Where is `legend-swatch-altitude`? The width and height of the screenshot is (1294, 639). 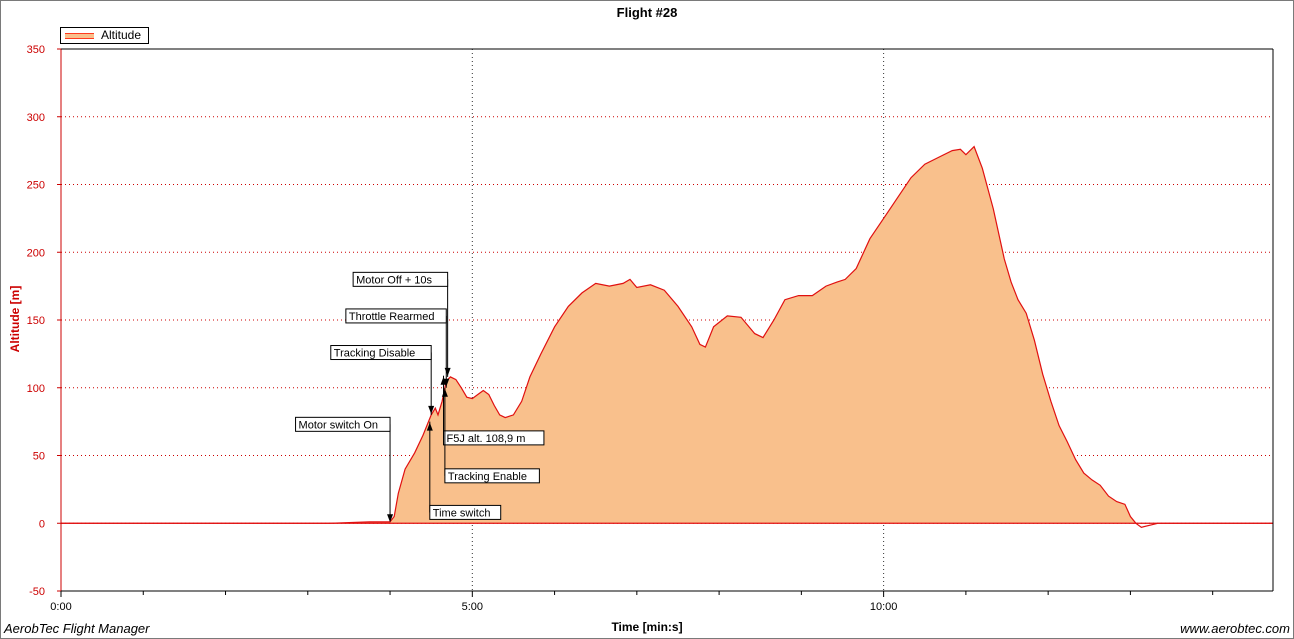
legend-swatch-altitude is located at coordinates (79, 36).